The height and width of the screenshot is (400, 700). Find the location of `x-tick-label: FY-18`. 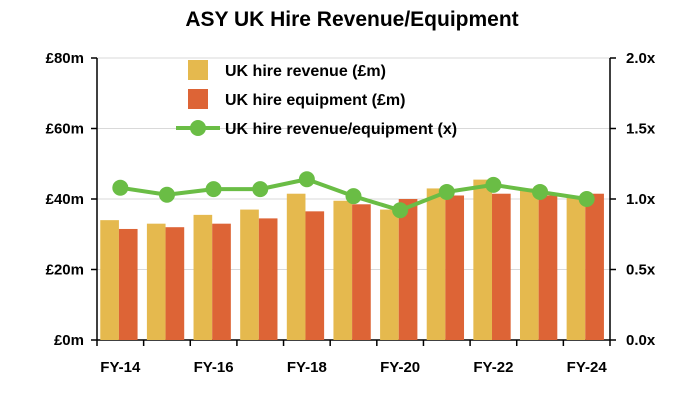

x-tick-label: FY-18 is located at coordinates (307, 367).